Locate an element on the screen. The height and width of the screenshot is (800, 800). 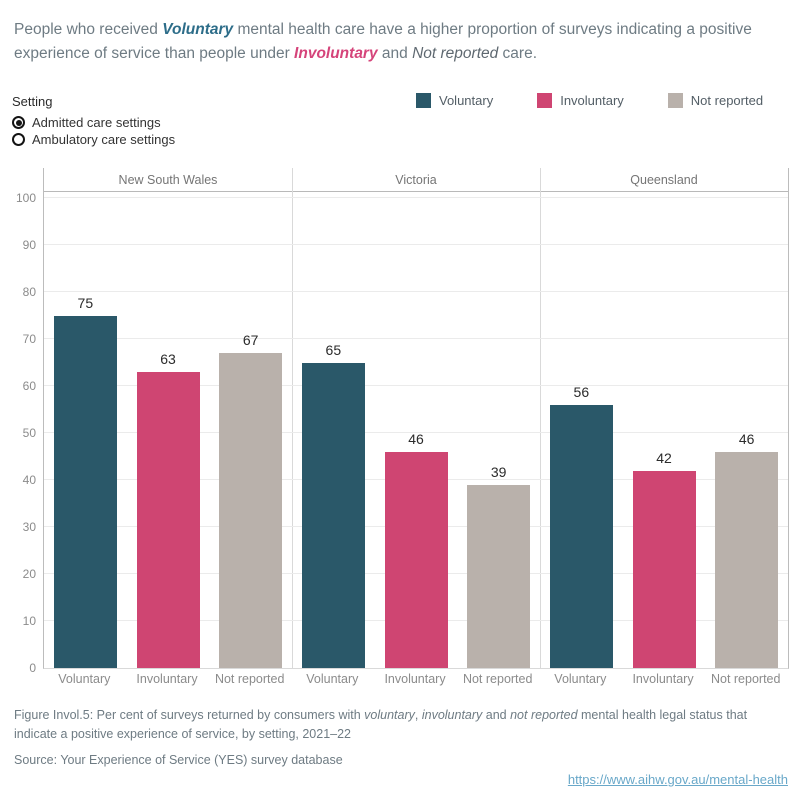
radio-option-label: Ambulatory care settings is located at coordinates (104, 139).